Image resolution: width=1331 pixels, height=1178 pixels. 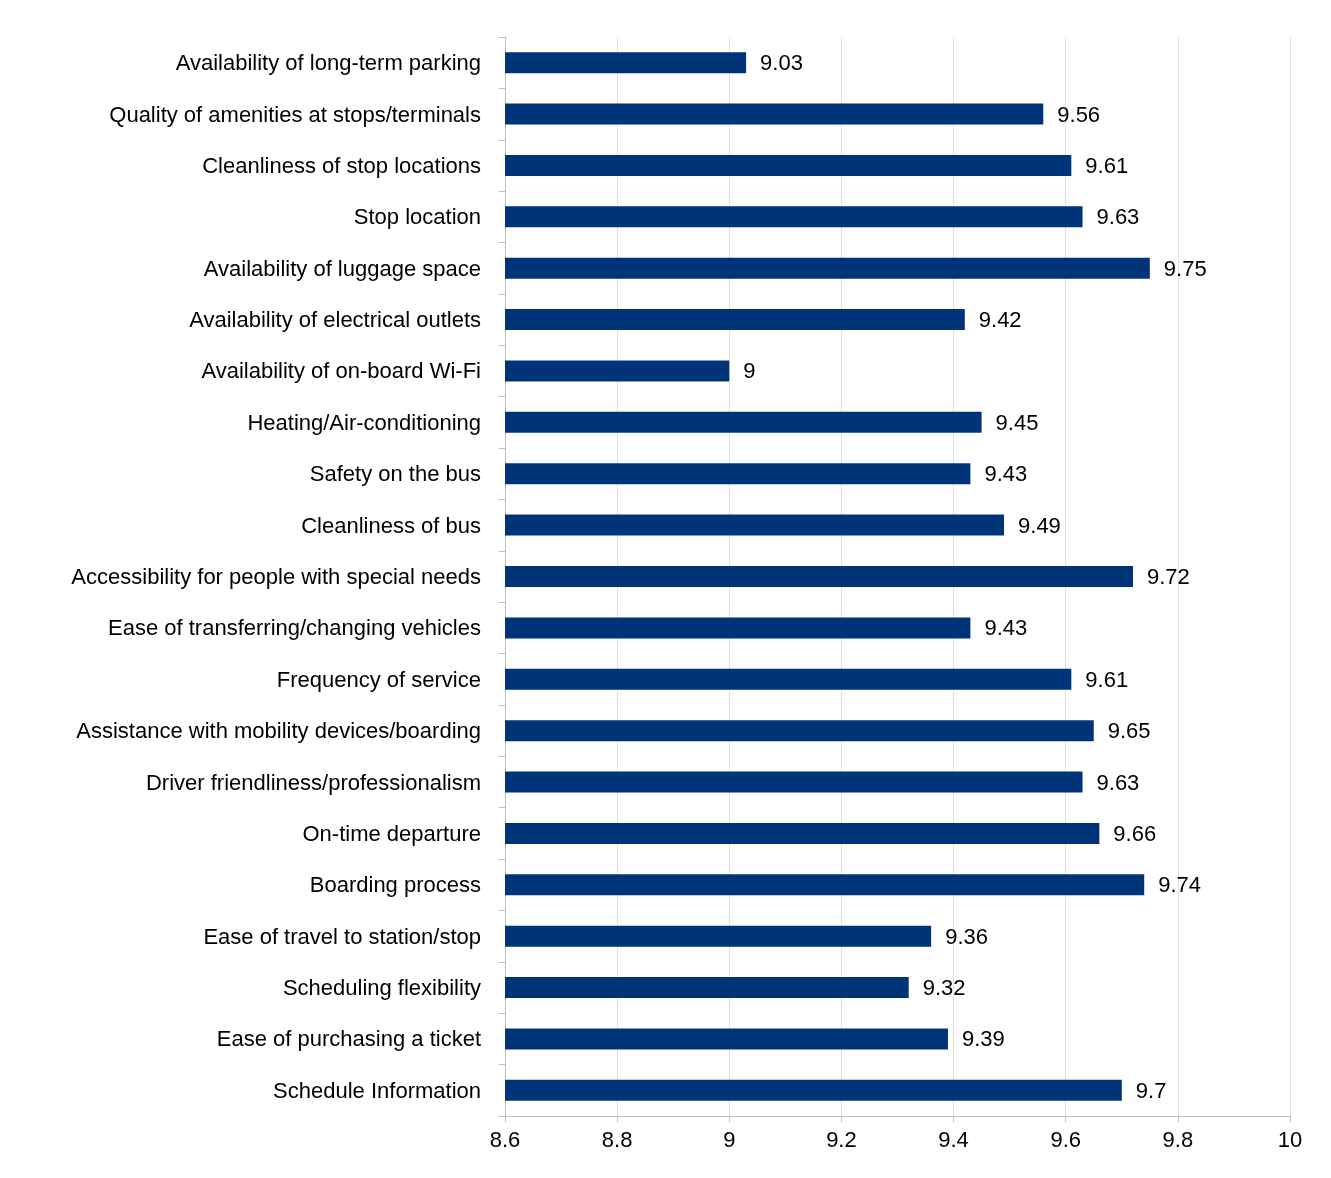 What do you see at coordinates (1180, 885) in the screenshot?
I see `data-label: 9.74` at bounding box center [1180, 885].